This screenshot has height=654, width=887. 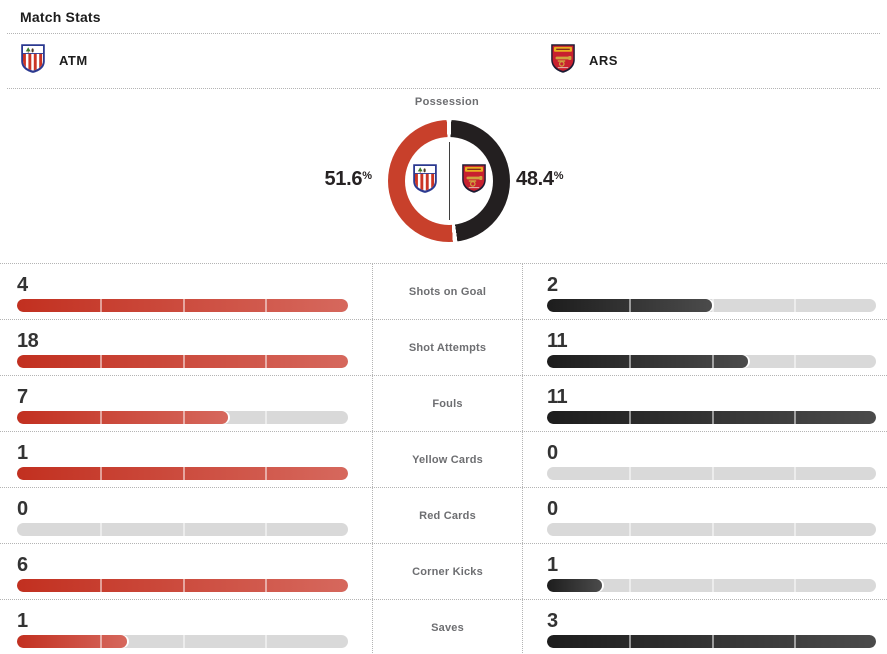 What do you see at coordinates (54, 60) in the screenshot?
I see `team-header-home: ATM` at bounding box center [54, 60].